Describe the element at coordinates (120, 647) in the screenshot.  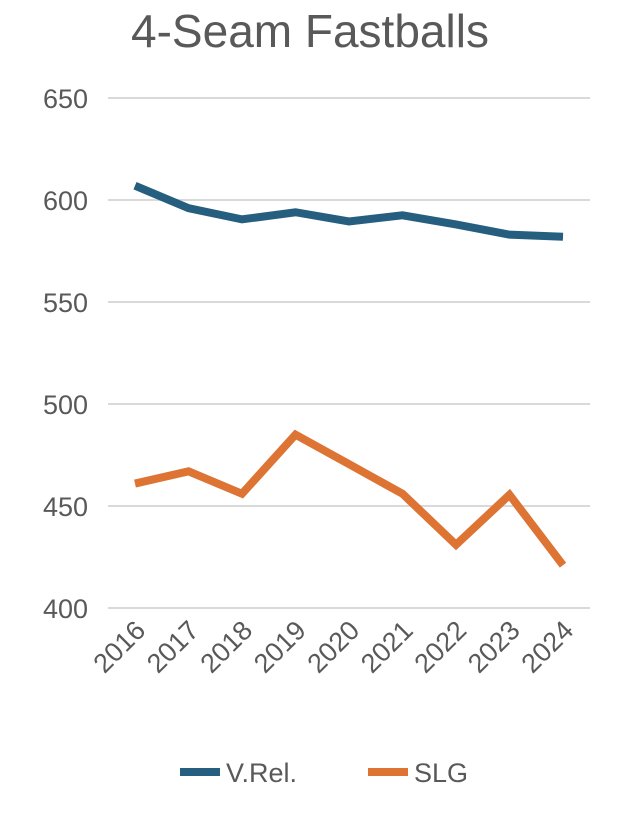
I see `x-tick-label: 2016` at that location.